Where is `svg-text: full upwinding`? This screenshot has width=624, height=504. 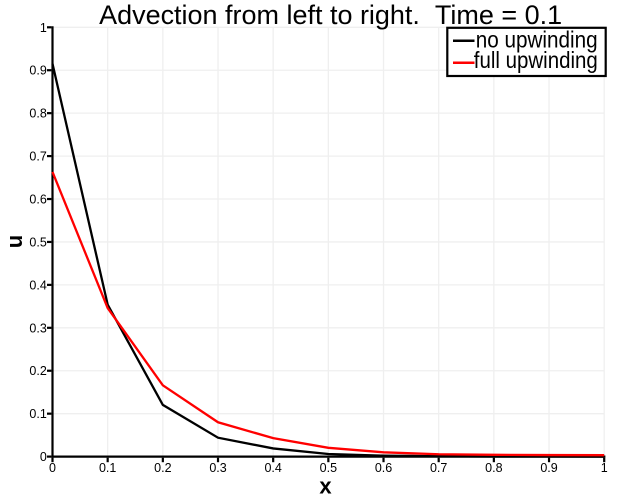 svg-text: full upwinding is located at coordinates (536, 60).